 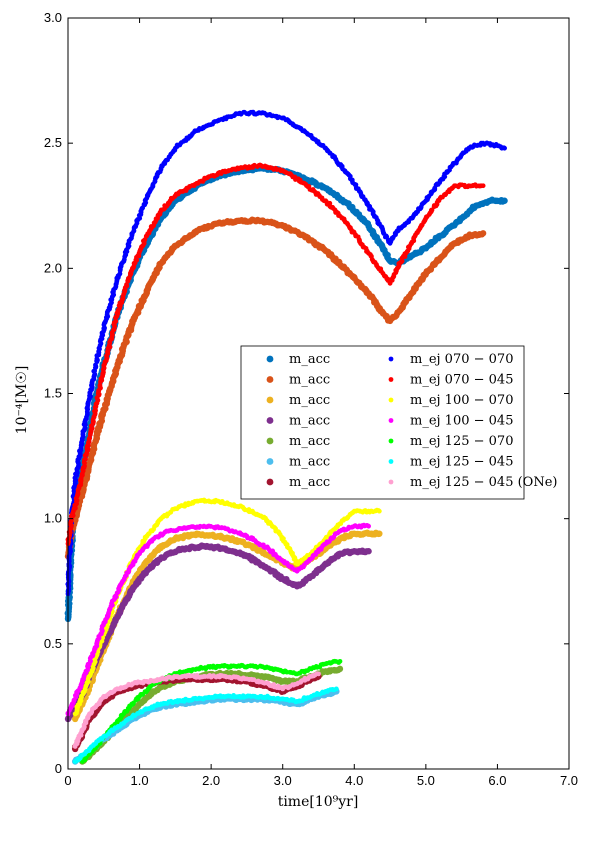 What do you see at coordinates (461, 400) in the screenshot?
I see `legend-label: m_ej 100 − 070` at bounding box center [461, 400].